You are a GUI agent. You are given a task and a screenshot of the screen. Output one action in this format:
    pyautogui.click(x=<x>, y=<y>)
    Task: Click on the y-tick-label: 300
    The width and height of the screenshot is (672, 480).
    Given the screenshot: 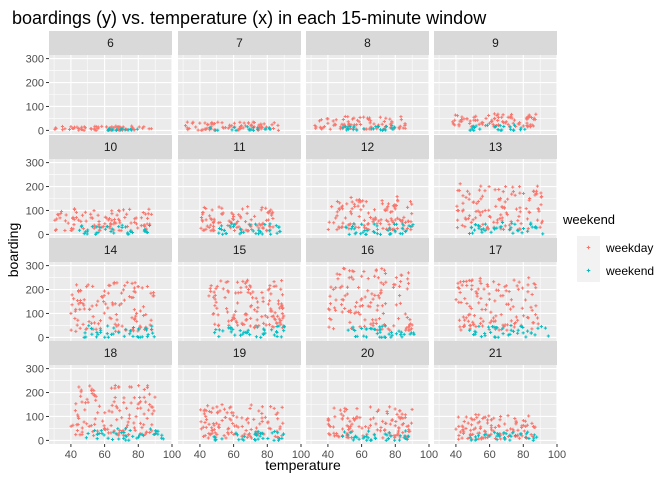 What is the action you would take?
    pyautogui.click(x=35, y=60)
    